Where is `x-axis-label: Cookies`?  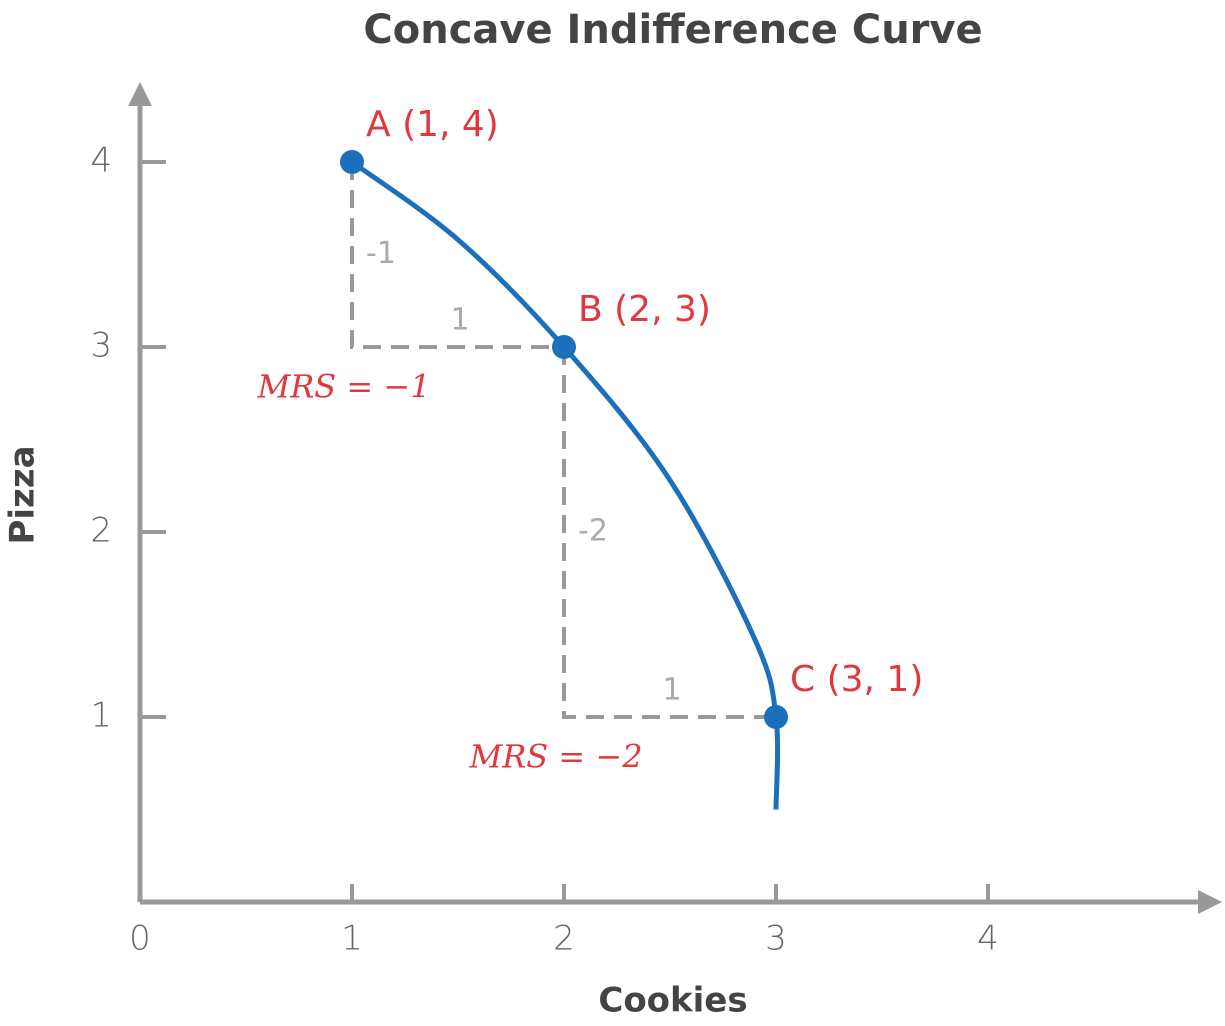 x-axis-label: Cookies is located at coordinates (672, 1001).